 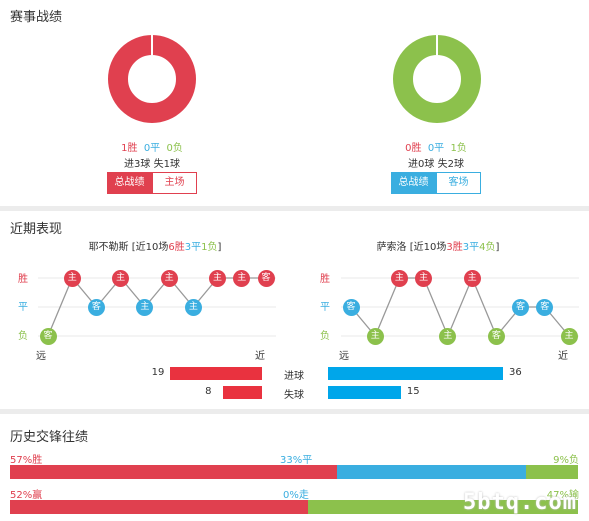 I want to click on left-level-loss: 负, so click(x=23, y=336).